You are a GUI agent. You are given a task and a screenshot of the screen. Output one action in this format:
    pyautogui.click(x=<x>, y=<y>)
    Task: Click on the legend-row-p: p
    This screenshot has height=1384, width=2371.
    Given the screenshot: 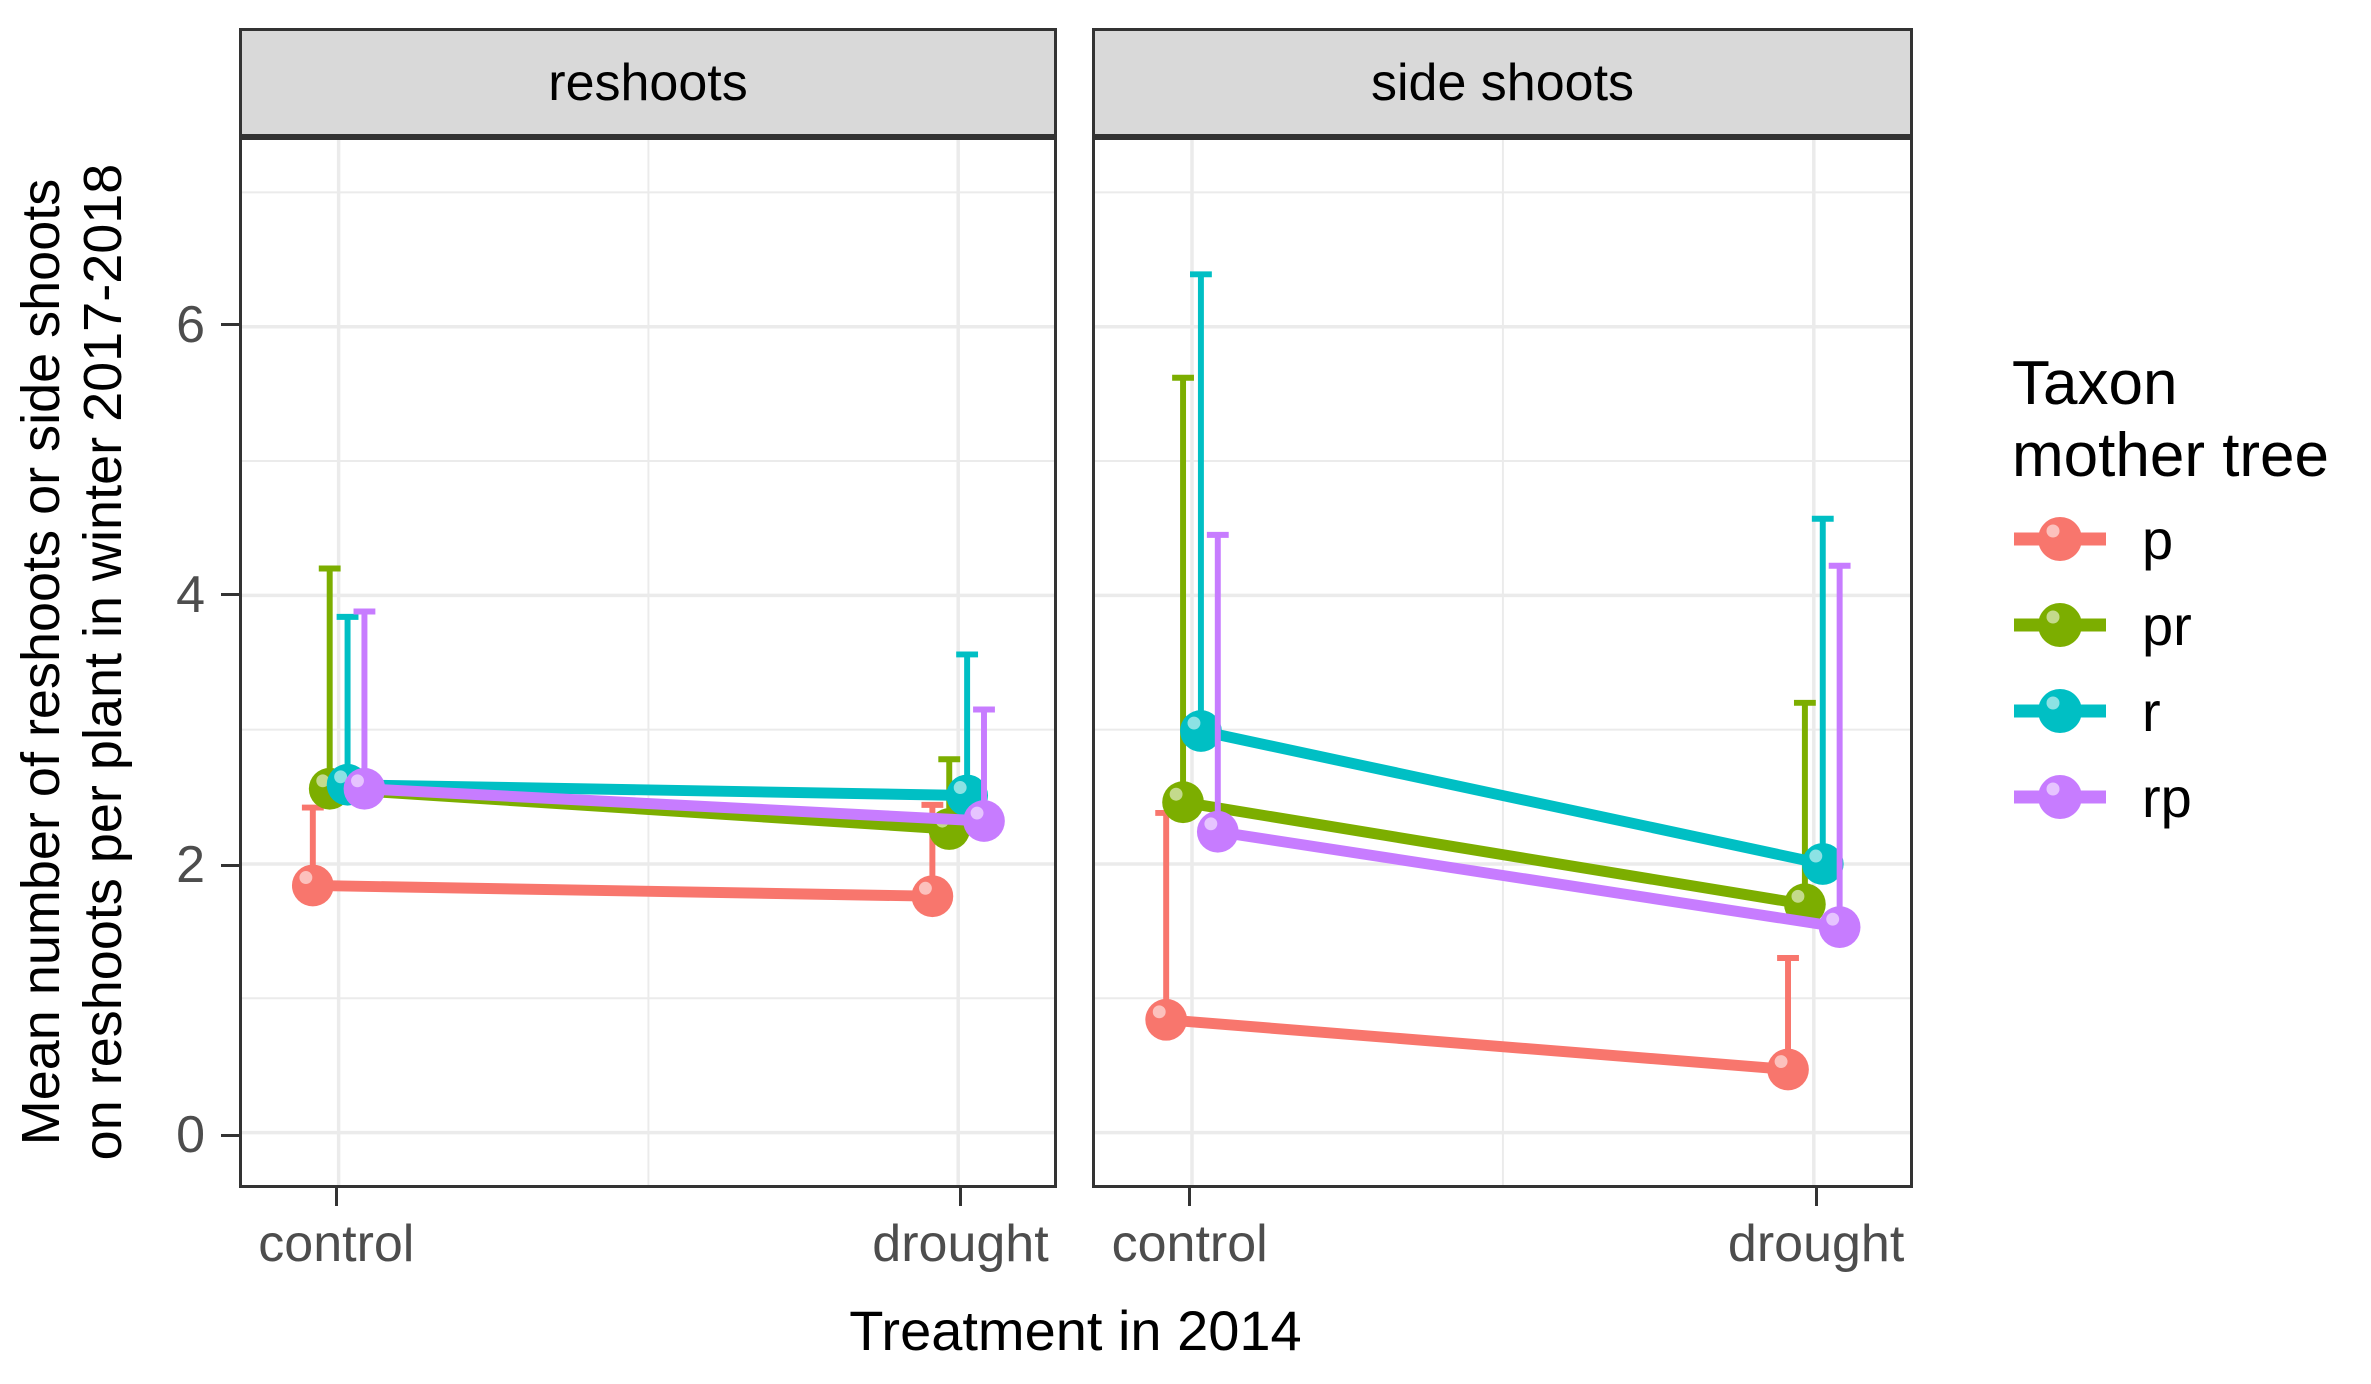 What is the action you would take?
    pyautogui.click(x=2102, y=539)
    